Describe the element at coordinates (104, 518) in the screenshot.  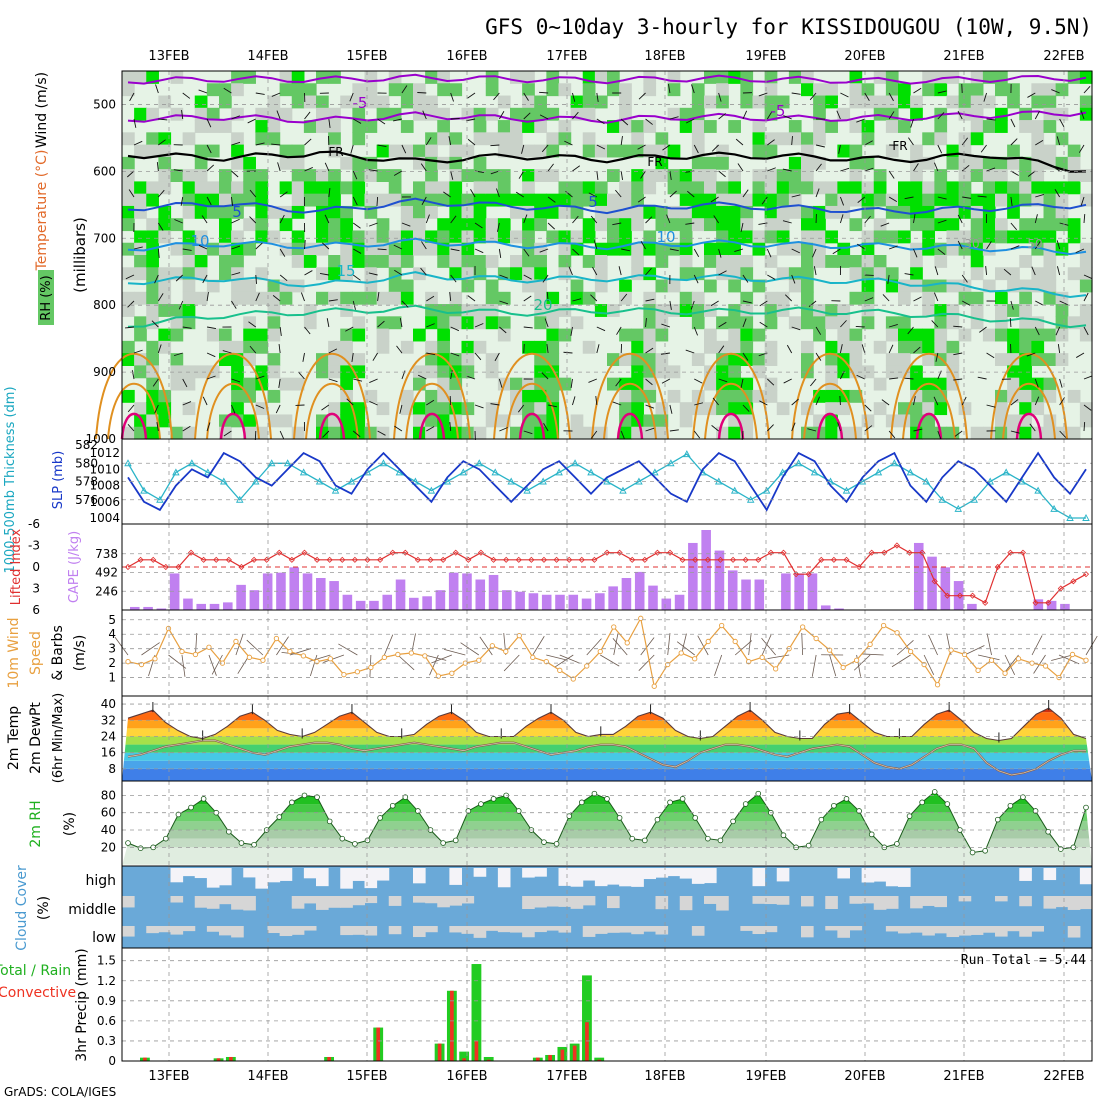
I see `y-tick-label: 1004` at that location.